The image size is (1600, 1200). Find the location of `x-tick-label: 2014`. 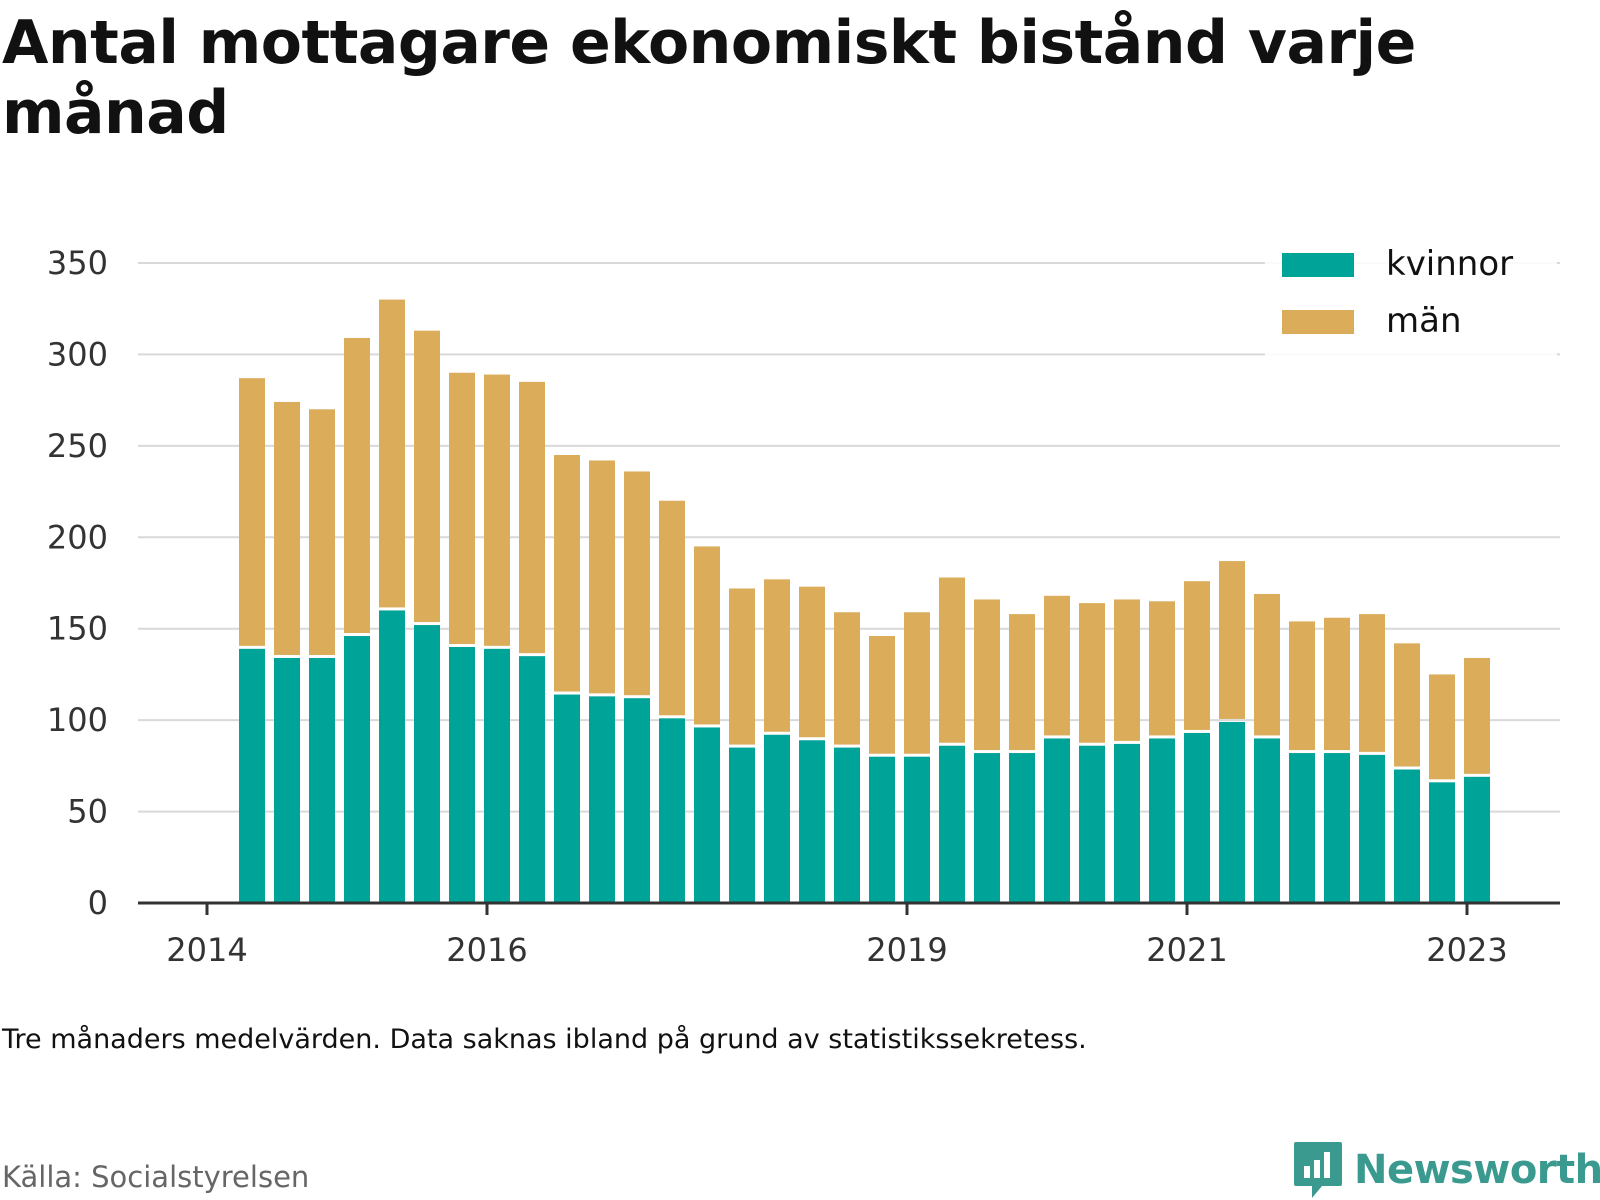

x-tick-label: 2014 is located at coordinates (206, 950).